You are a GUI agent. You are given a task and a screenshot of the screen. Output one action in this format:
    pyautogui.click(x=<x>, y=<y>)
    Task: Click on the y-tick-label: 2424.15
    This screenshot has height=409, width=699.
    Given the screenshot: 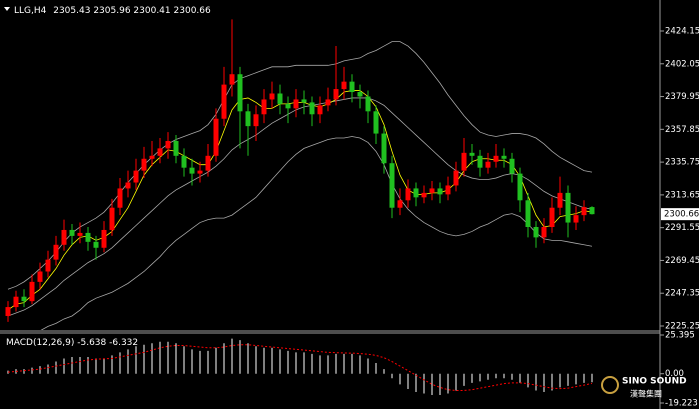 What is the action you would take?
    pyautogui.click(x=682, y=31)
    